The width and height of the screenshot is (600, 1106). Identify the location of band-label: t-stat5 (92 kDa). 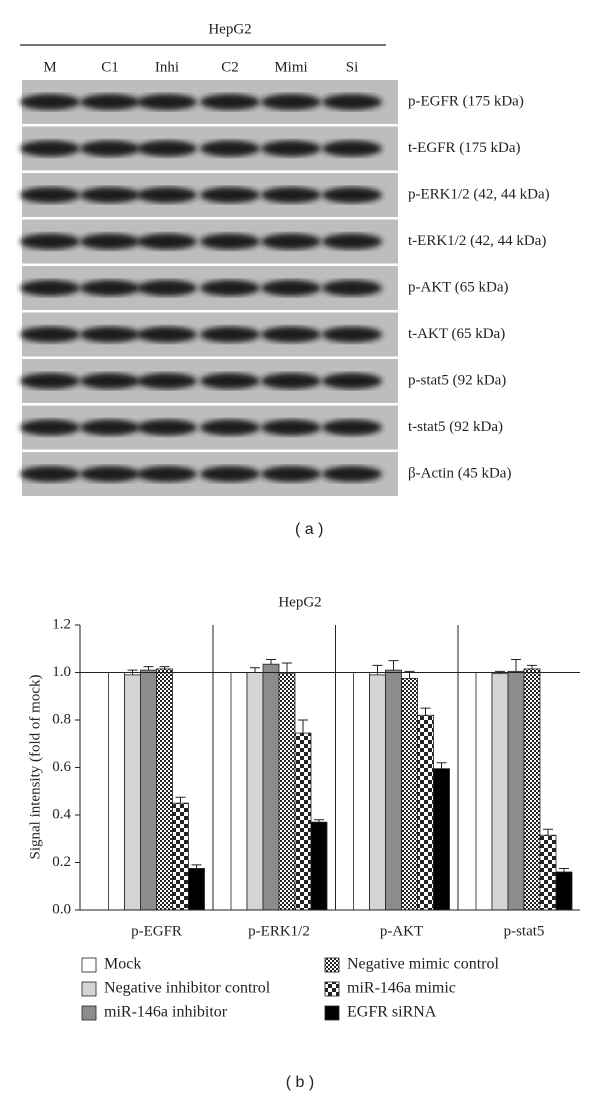
(455, 427).